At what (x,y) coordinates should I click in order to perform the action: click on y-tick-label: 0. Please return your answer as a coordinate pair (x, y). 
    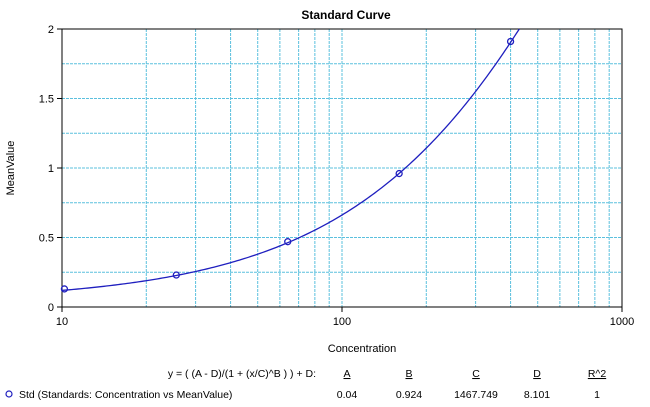
    Looking at the image, I should click on (51, 308).